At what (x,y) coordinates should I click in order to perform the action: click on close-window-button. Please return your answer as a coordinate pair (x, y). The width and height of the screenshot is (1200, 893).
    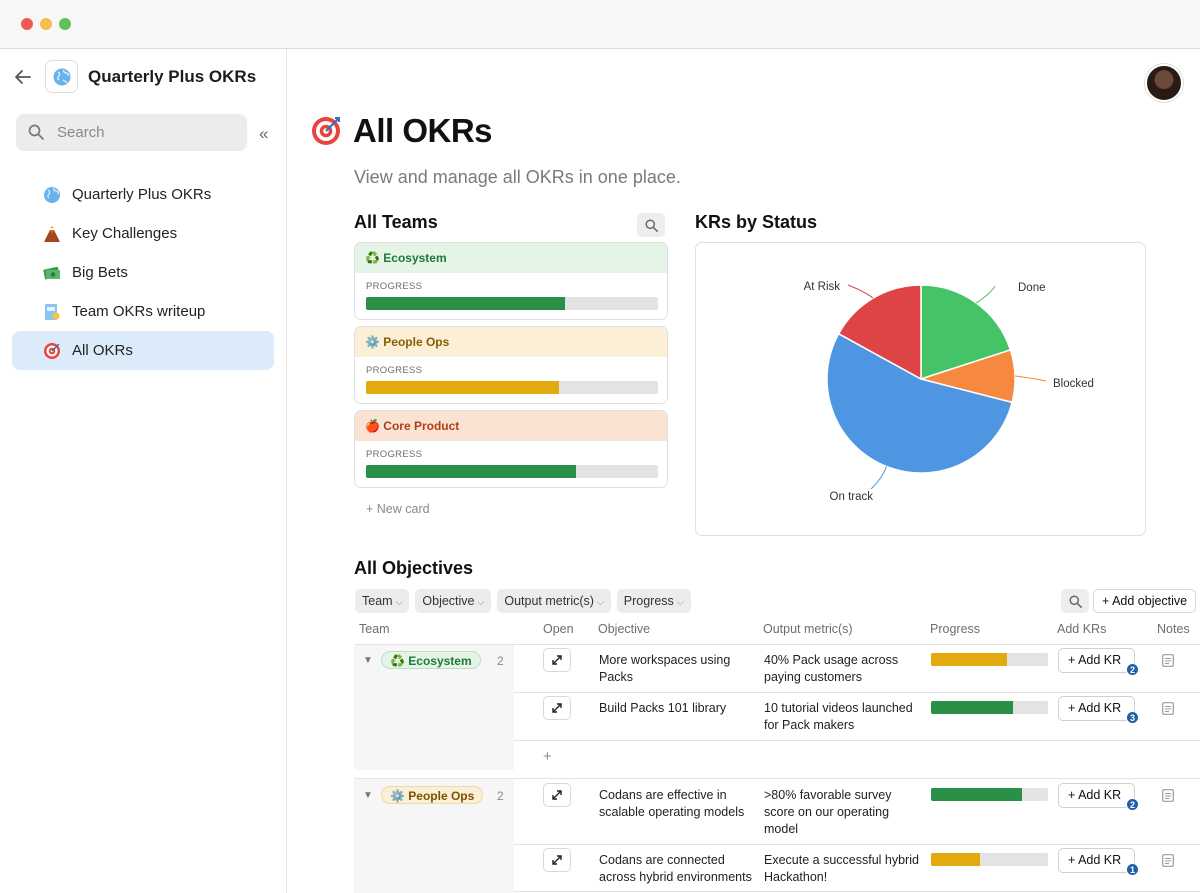
    Looking at the image, I should click on (27, 24).